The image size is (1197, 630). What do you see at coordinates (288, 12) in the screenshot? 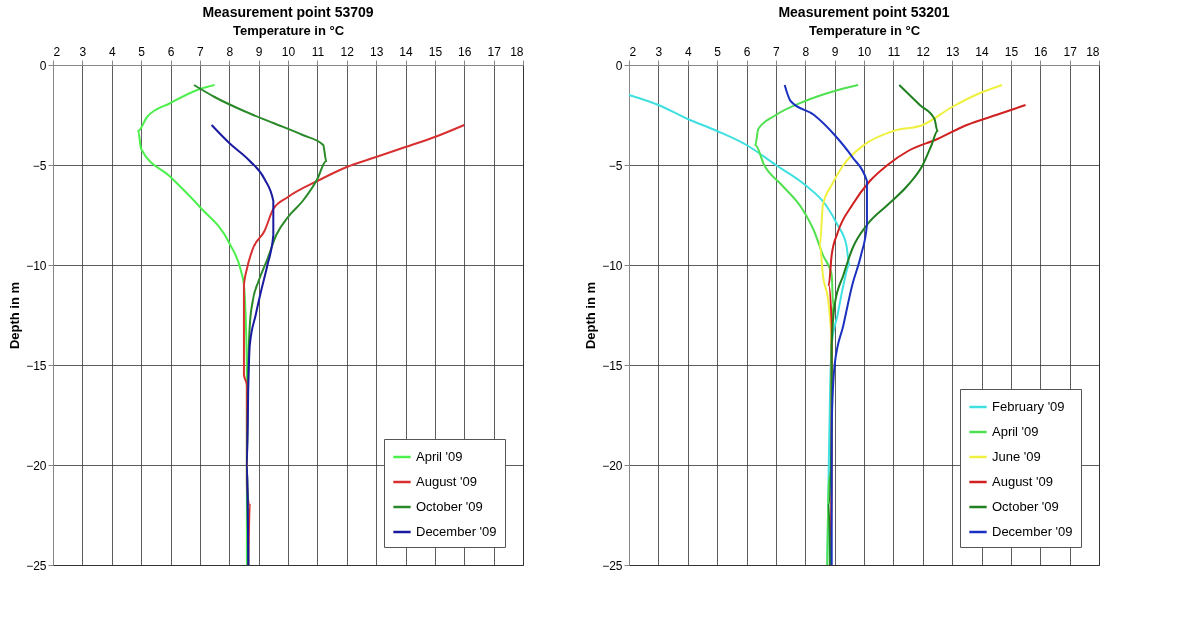
I see `chart-title: Measurement point 53709` at bounding box center [288, 12].